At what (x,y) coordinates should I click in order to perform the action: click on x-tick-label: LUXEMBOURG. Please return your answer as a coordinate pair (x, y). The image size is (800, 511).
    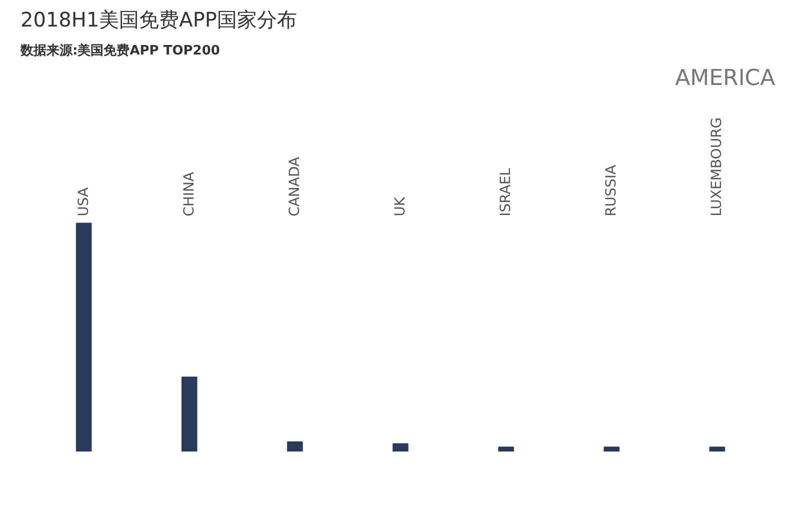
    Looking at the image, I should click on (717, 166).